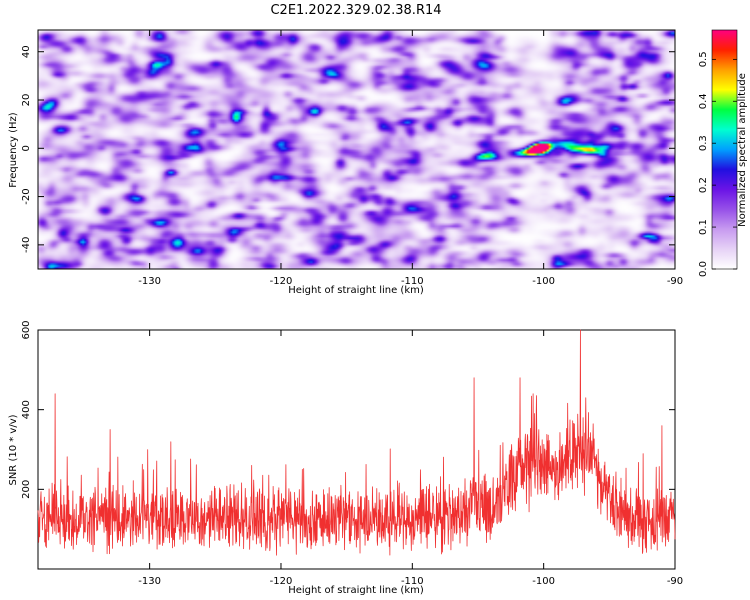  Describe the element at coordinates (703, 143) in the screenshot. I see `colorbar-tick-label: 0.3` at that location.